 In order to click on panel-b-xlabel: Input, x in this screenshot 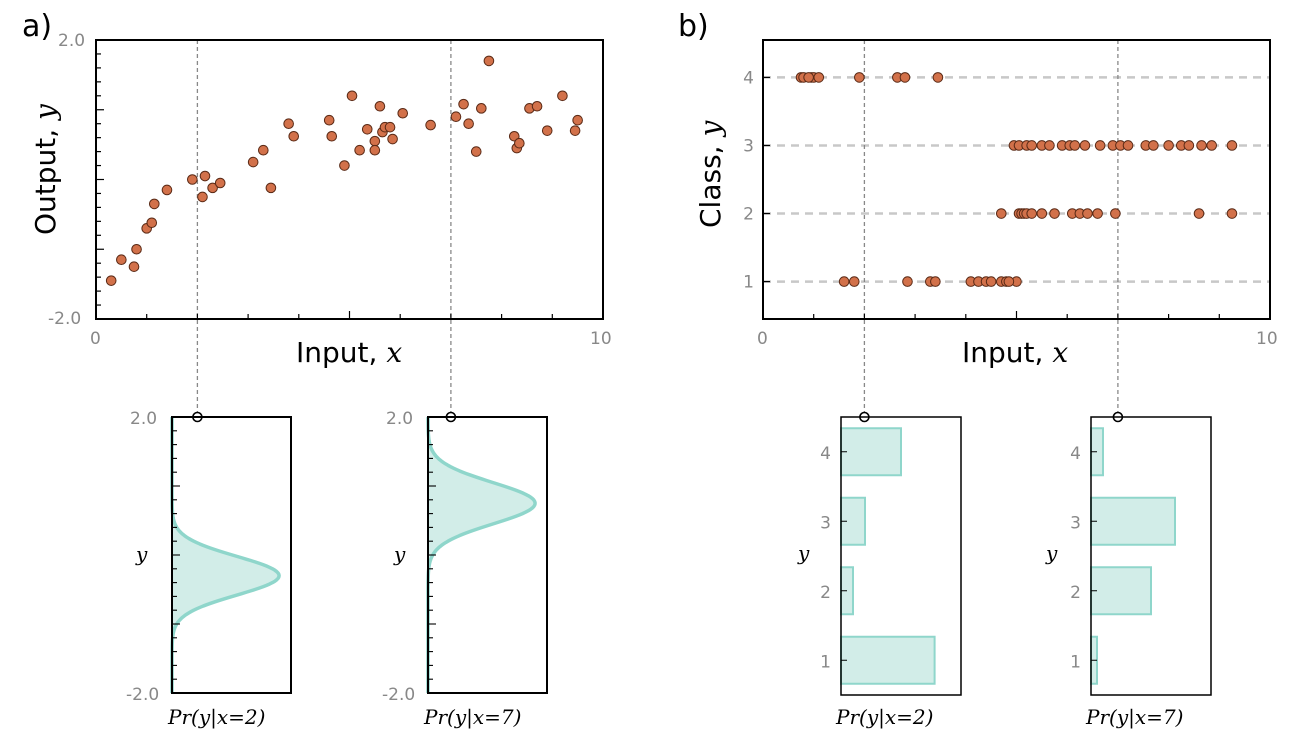, I will do `click(1015, 352)`.